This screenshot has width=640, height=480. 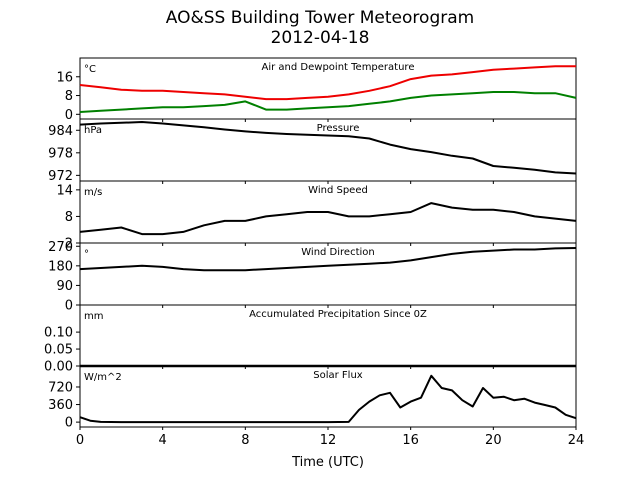 What do you see at coordinates (327, 462) in the screenshot?
I see `x-axis-label: Time (UTC)` at bounding box center [327, 462].